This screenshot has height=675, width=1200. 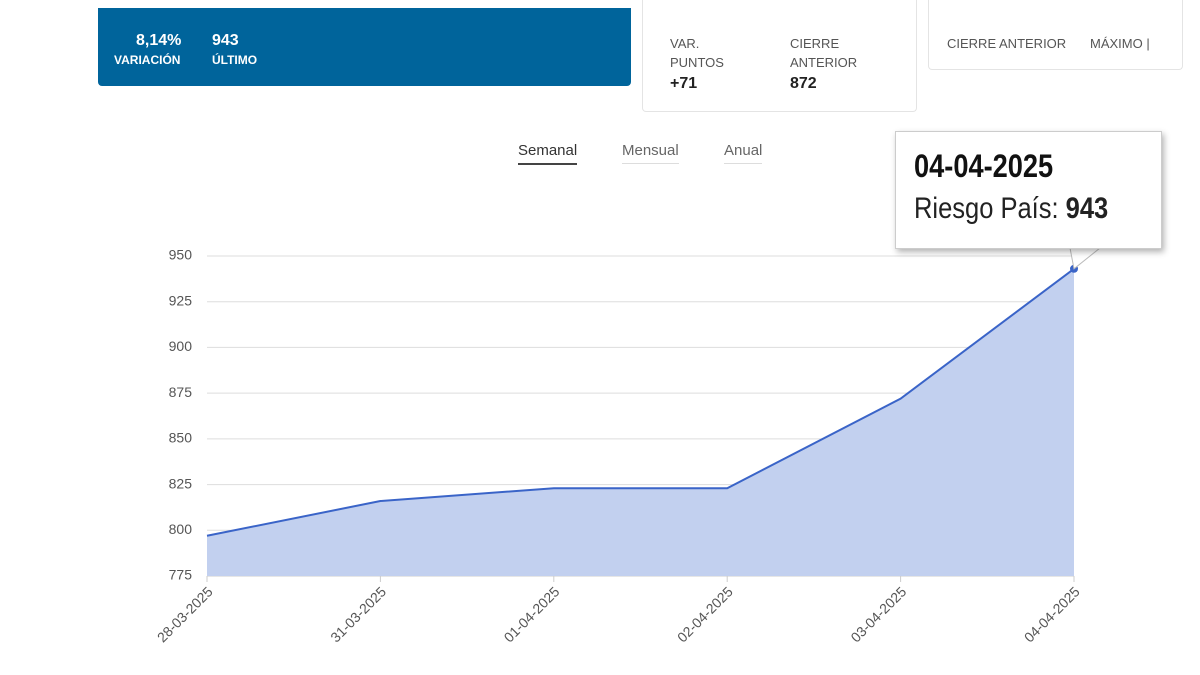 What do you see at coordinates (181, 346) in the screenshot?
I see `y-tick-label: 900` at bounding box center [181, 346].